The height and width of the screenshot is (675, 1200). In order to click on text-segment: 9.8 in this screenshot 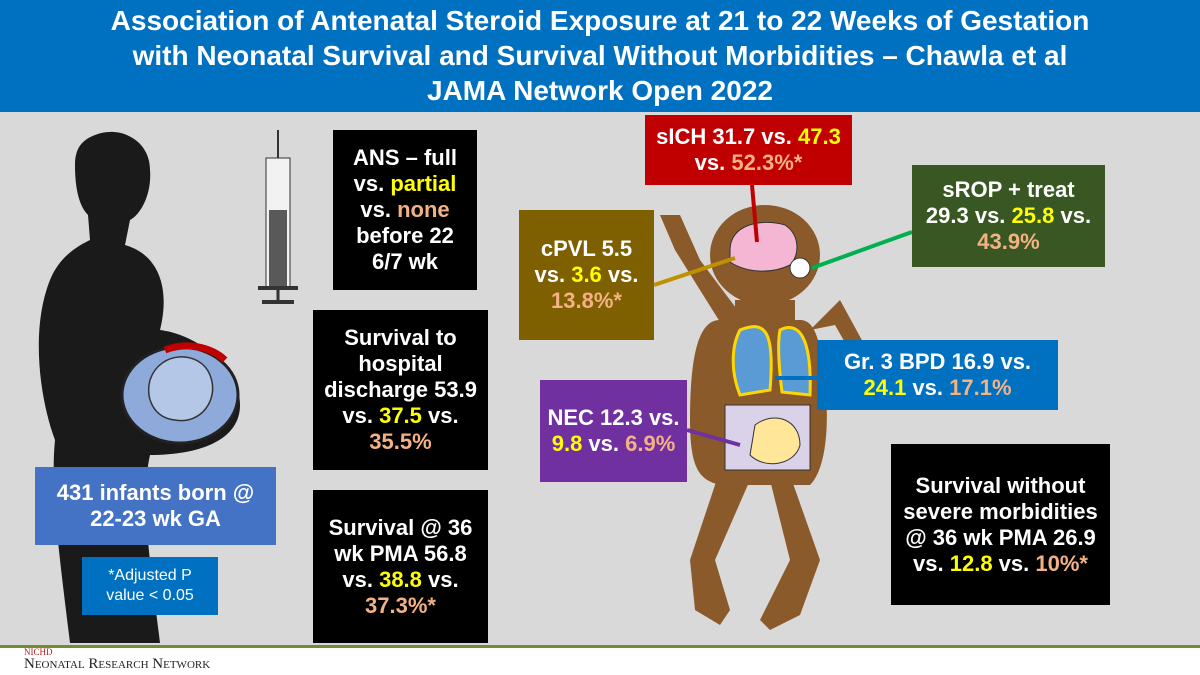, I will do `click(567, 443)`.